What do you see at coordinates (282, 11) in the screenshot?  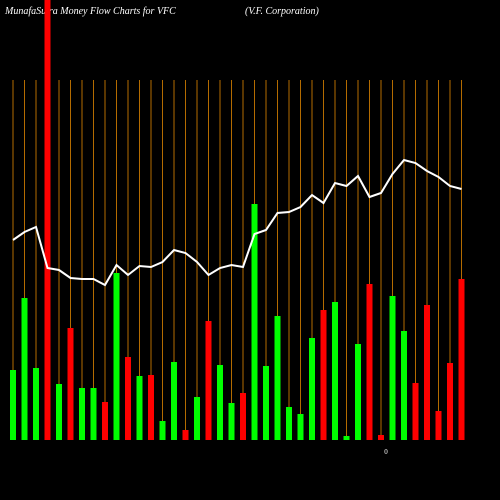 I see `chart-subtitle: (V.F. Corporation)` at bounding box center [282, 11].